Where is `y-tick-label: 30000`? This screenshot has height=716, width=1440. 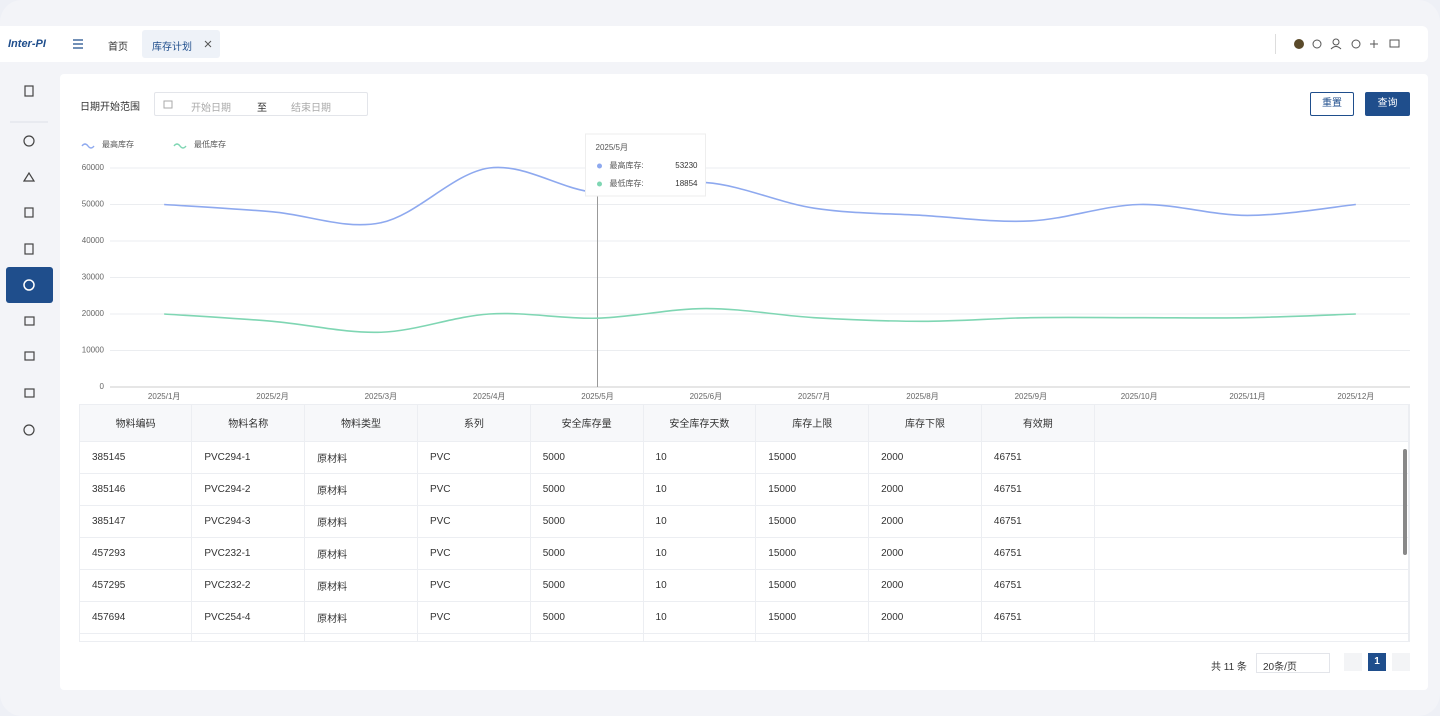
y-tick-label: 30000 is located at coordinates (93, 277).